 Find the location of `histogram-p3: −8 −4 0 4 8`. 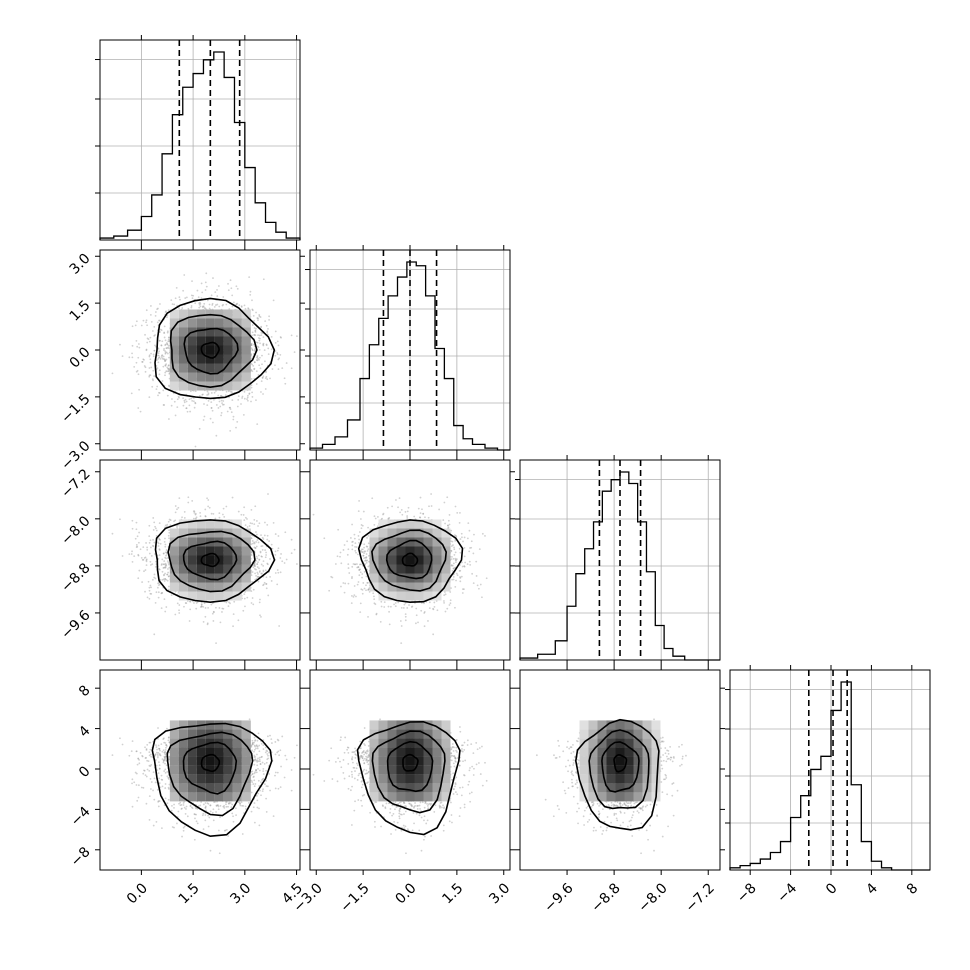

histogram-p3: −8 −4 0 4 8 is located at coordinates (828, 785).